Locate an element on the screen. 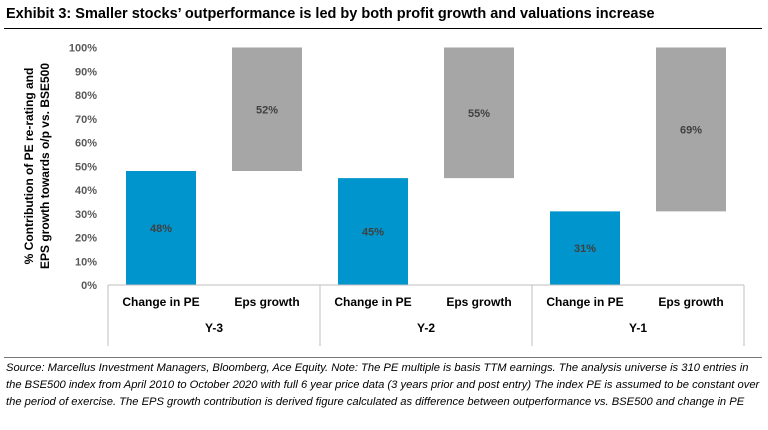 This screenshot has width=768, height=430. y-tick-label: 70% is located at coordinates (86, 120).